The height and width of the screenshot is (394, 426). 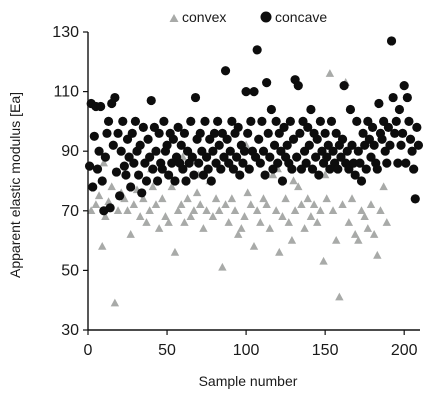 What do you see at coordinates (70, 330) in the screenshot?
I see `y-tick-label: 30` at bounding box center [70, 330].